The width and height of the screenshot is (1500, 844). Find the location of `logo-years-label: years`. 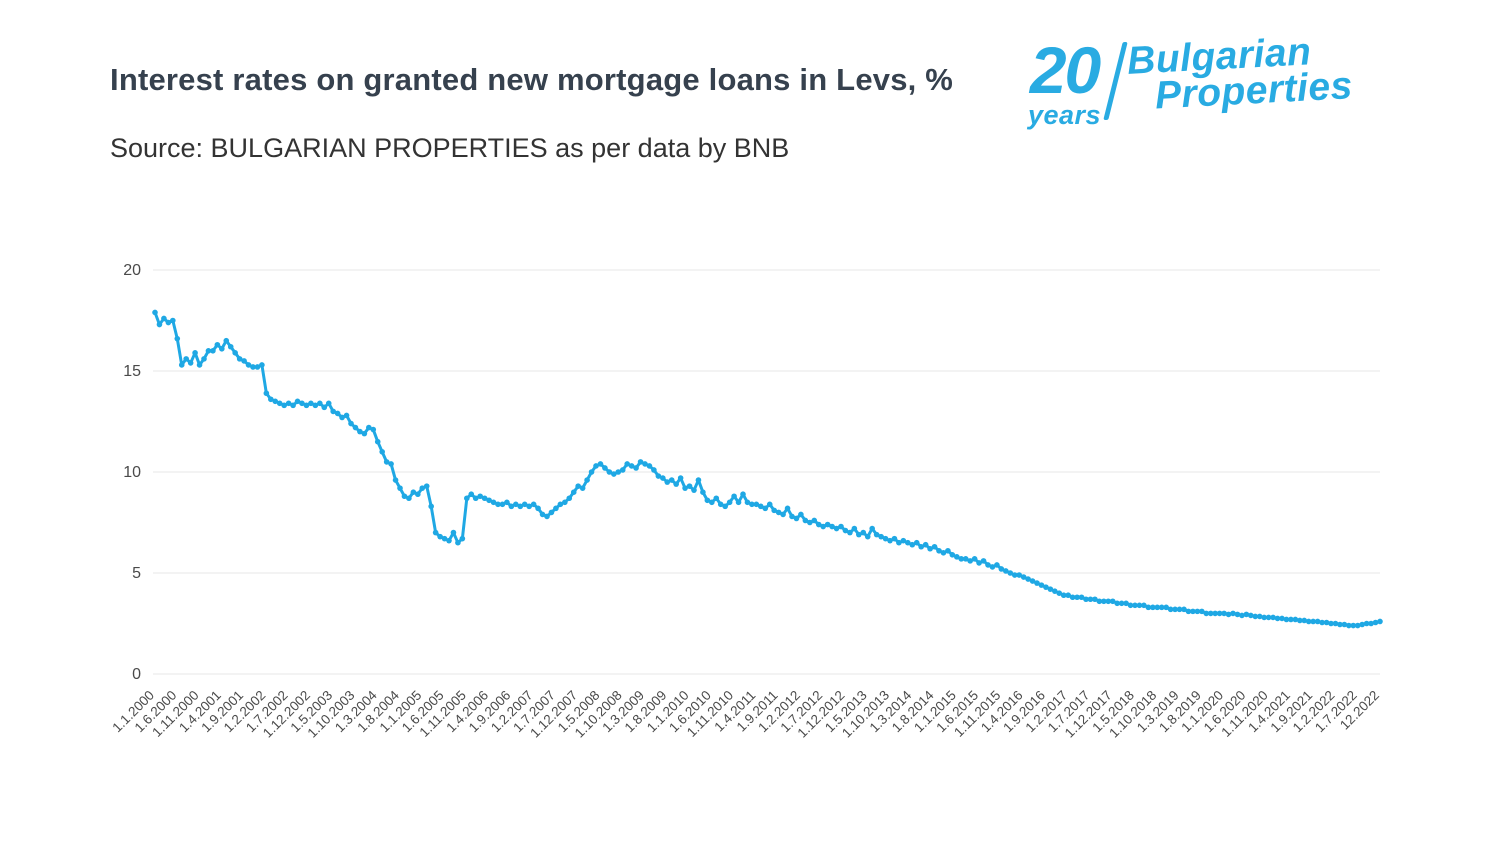

logo-years-label: years is located at coordinates (1065, 115).